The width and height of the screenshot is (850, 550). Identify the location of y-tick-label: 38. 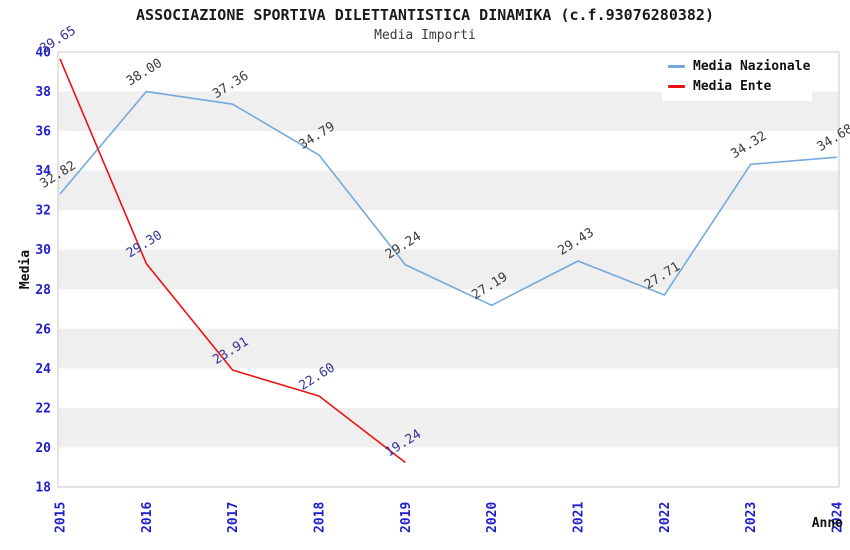
(43, 92).